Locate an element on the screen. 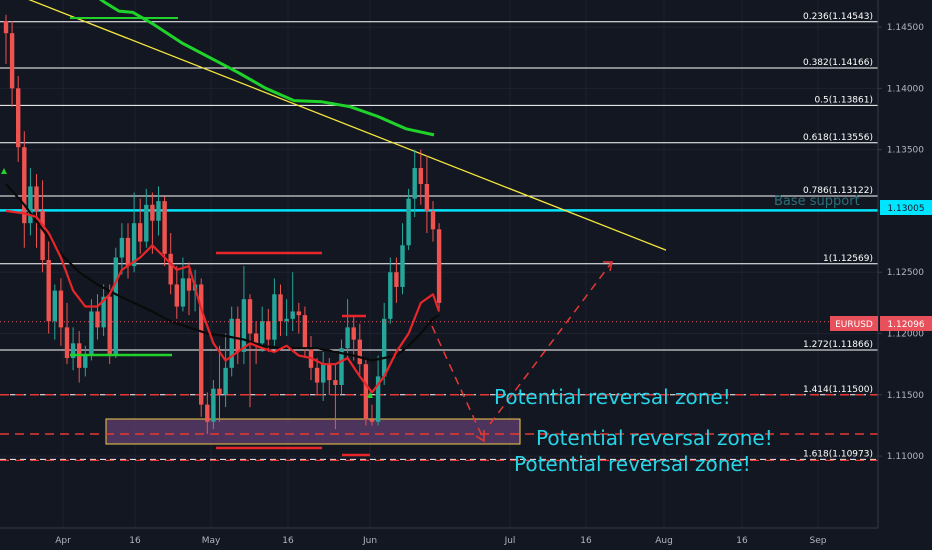 This screenshot has width=932, height=550. fib-label-0.5: 0.5(1.13861) is located at coordinates (843, 100).